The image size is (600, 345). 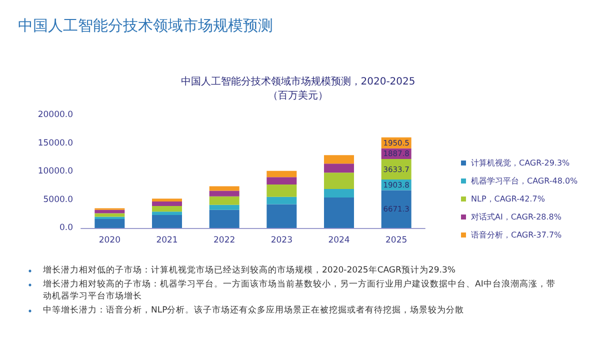 What do you see at coordinates (55, 143) in the screenshot?
I see `y-tick-label: 15000.0` at bounding box center [55, 143].